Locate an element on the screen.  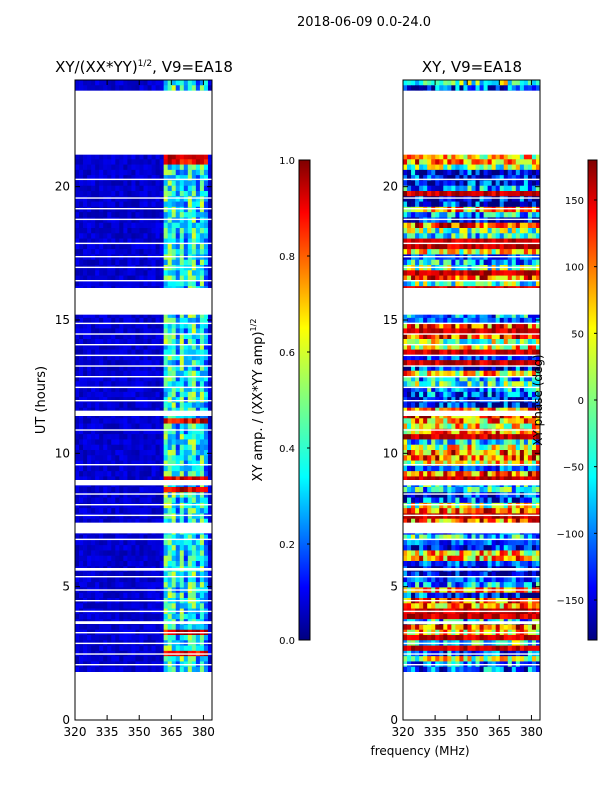
amplitude-data-gap-line is located at coordinates (143, 366).